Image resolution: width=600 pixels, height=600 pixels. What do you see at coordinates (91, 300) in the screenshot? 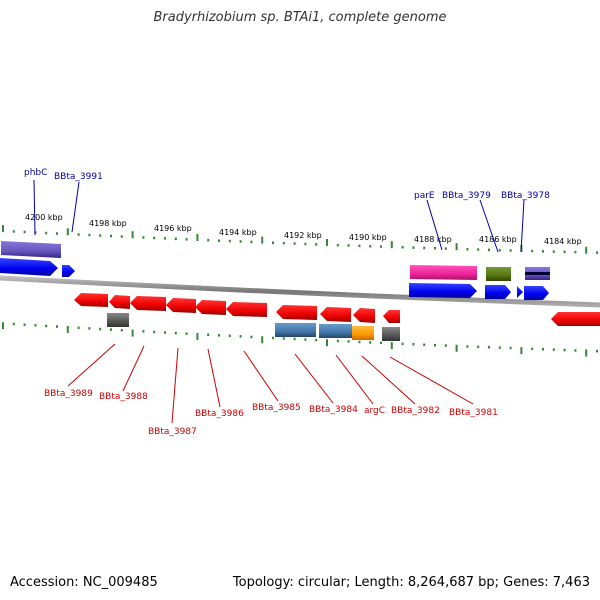
I see `gene-BBta_3989-arrow` at bounding box center [91, 300].